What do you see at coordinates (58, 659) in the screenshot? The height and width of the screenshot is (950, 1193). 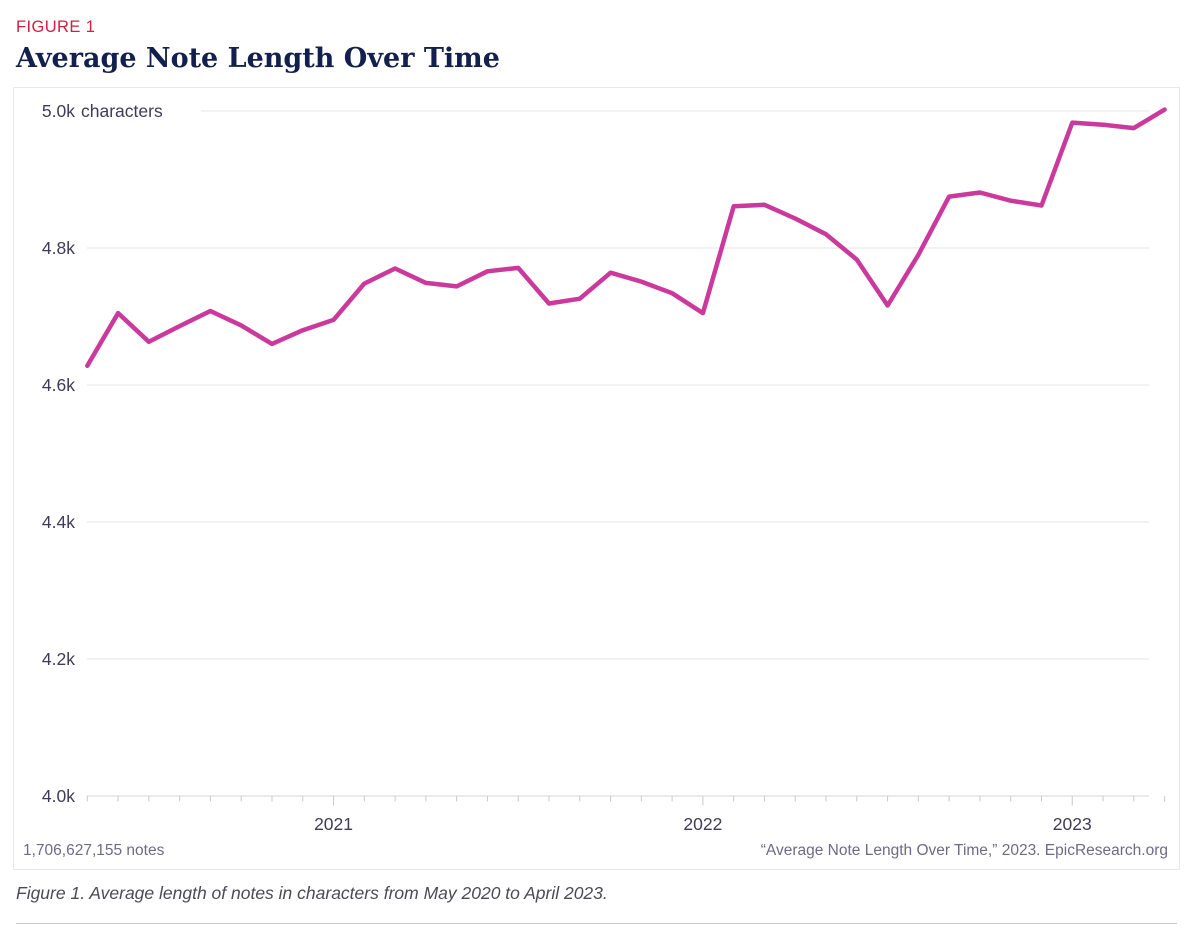 I see `y-axis-label: 4.2k` at bounding box center [58, 659].